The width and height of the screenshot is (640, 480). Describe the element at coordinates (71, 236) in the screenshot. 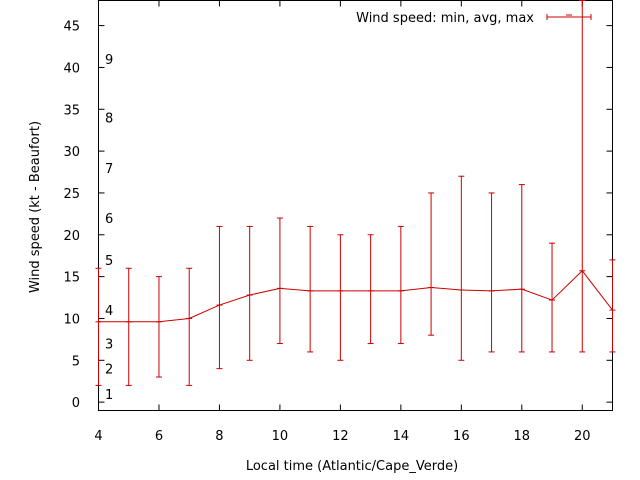

I see `y-tick-label: 20` at that location.